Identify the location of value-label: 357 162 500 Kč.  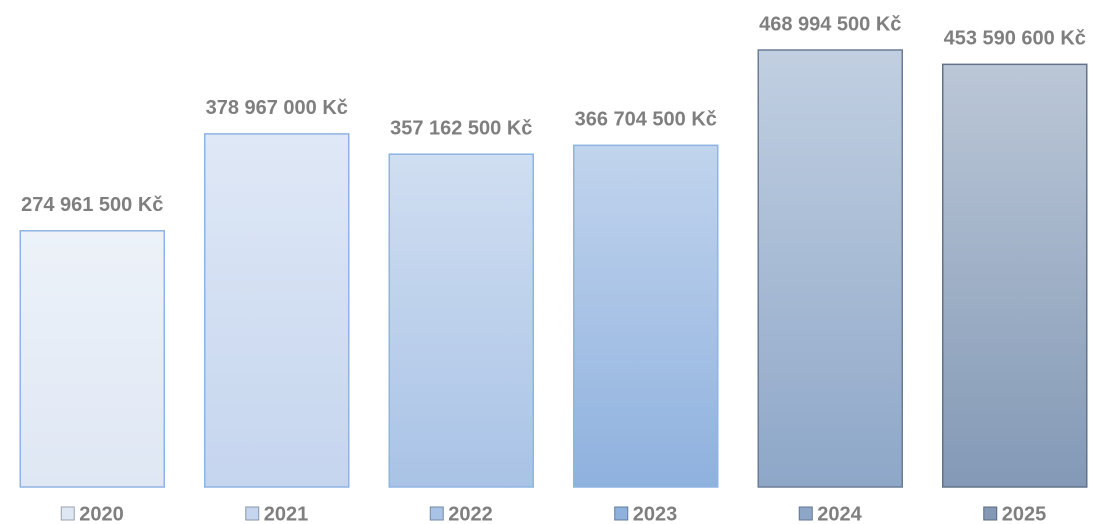
(461, 128).